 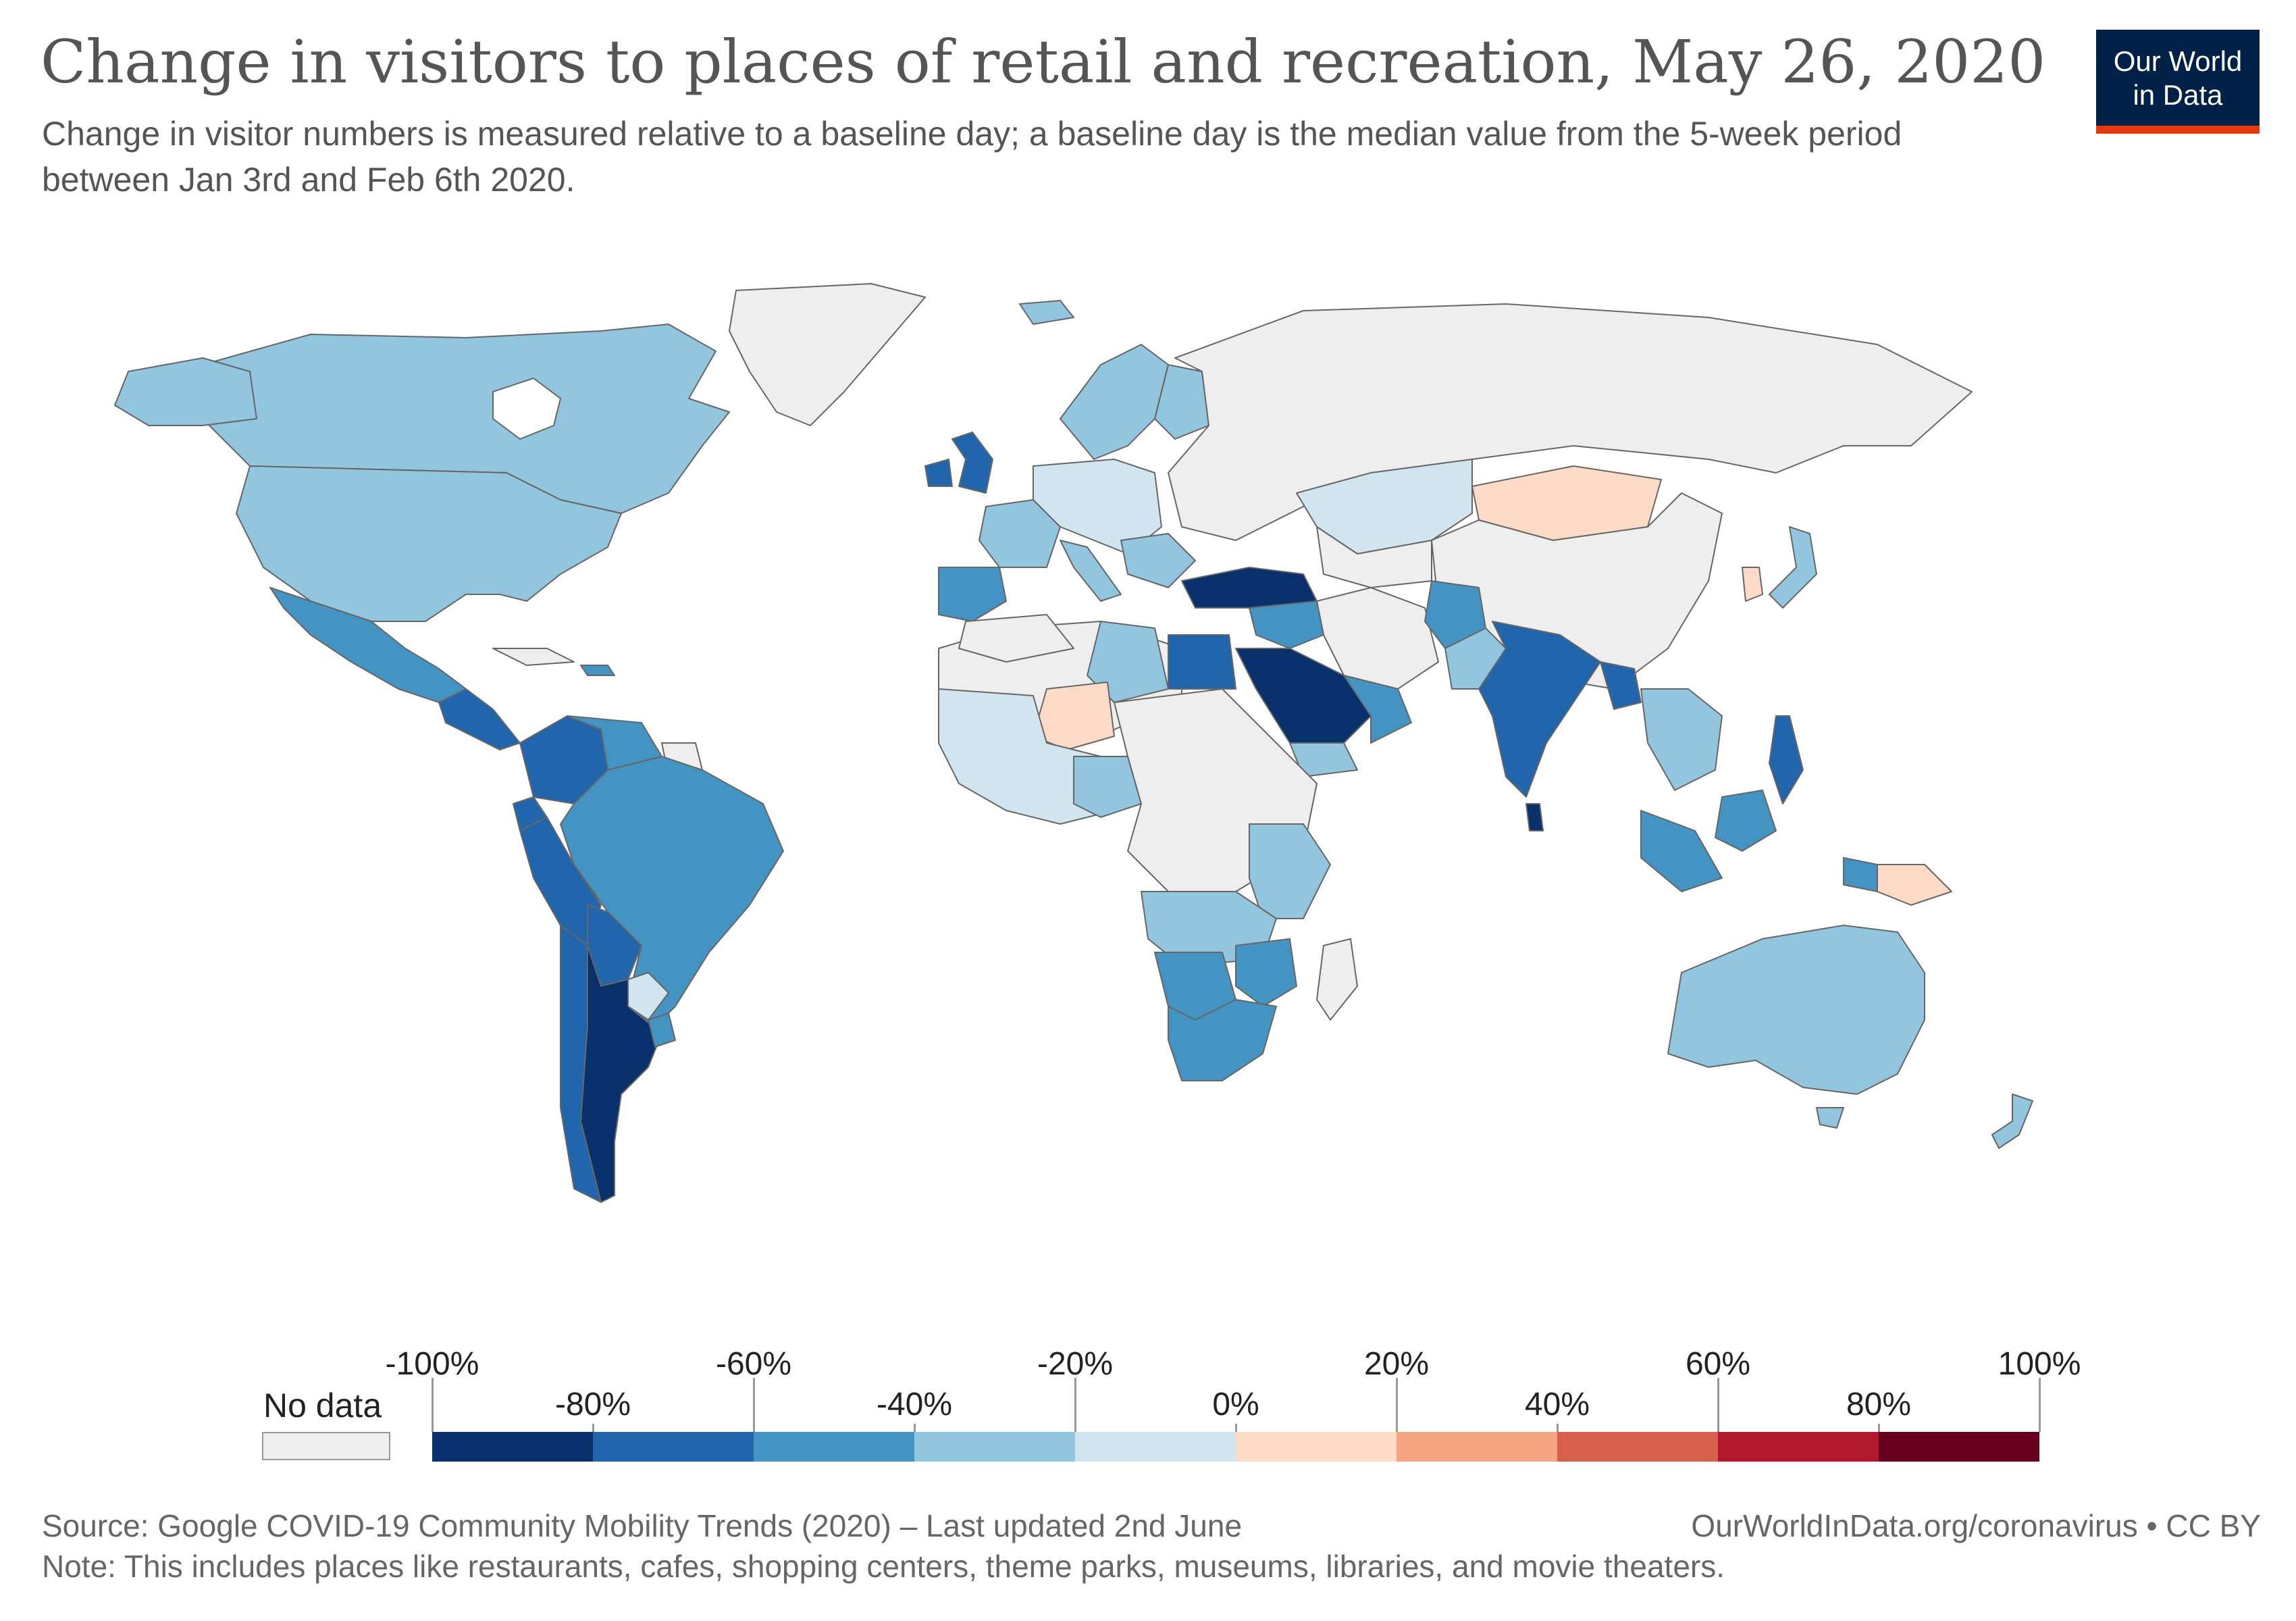 I want to click on turkey, so click(x=1249, y=588).